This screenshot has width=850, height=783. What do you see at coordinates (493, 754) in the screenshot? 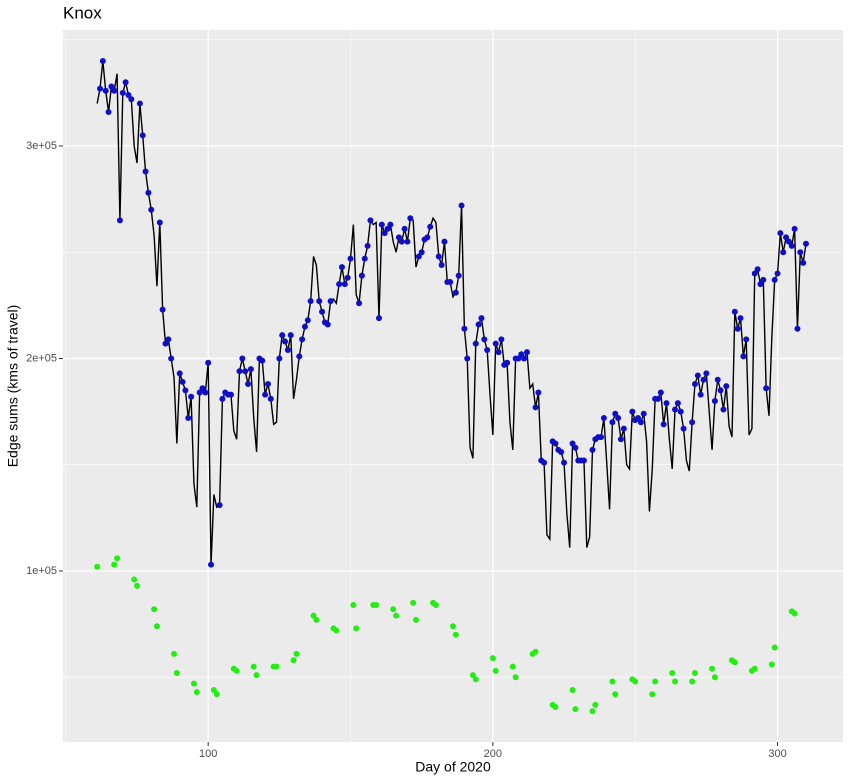
I see `x-tick-label: 200` at bounding box center [493, 754].